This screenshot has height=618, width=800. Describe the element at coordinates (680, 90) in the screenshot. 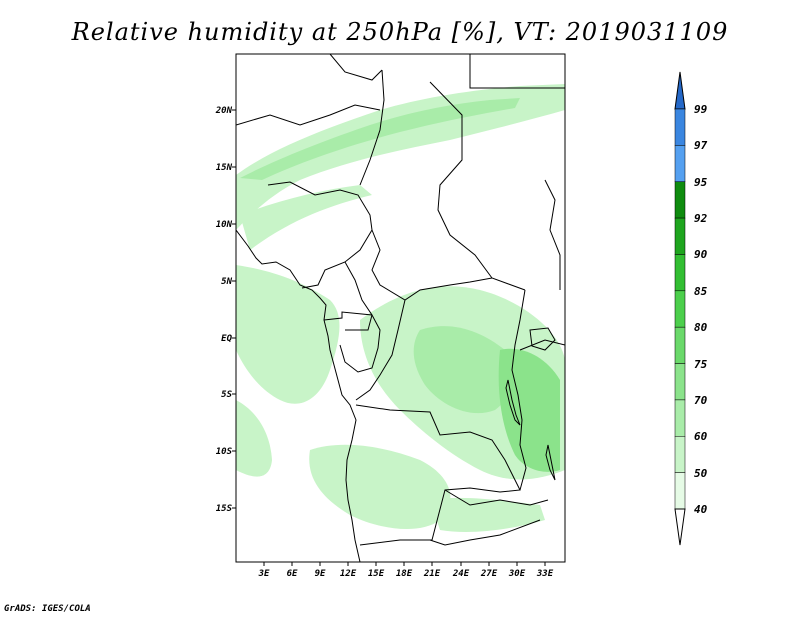

I see `colorbar-top-arrow` at that location.